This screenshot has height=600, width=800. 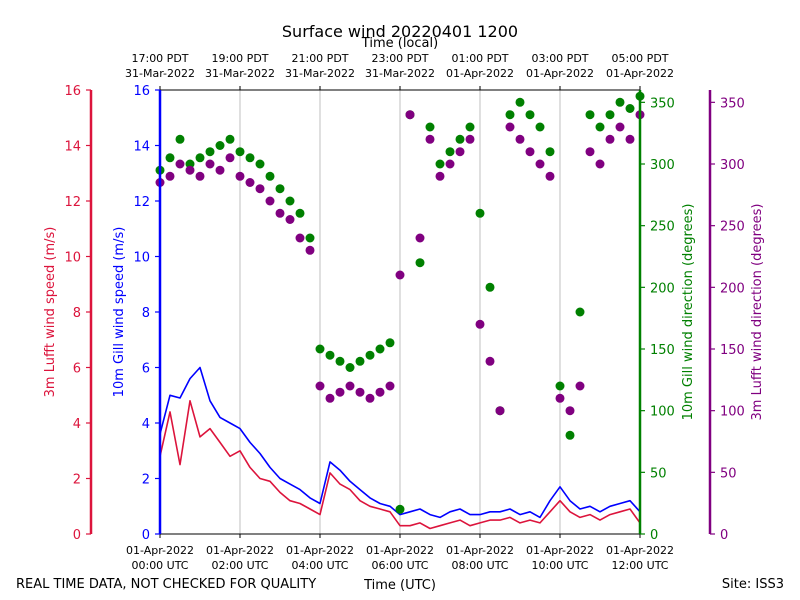 I want to click on x-tick-local-time: 05:00 PDT, so click(x=639, y=58).